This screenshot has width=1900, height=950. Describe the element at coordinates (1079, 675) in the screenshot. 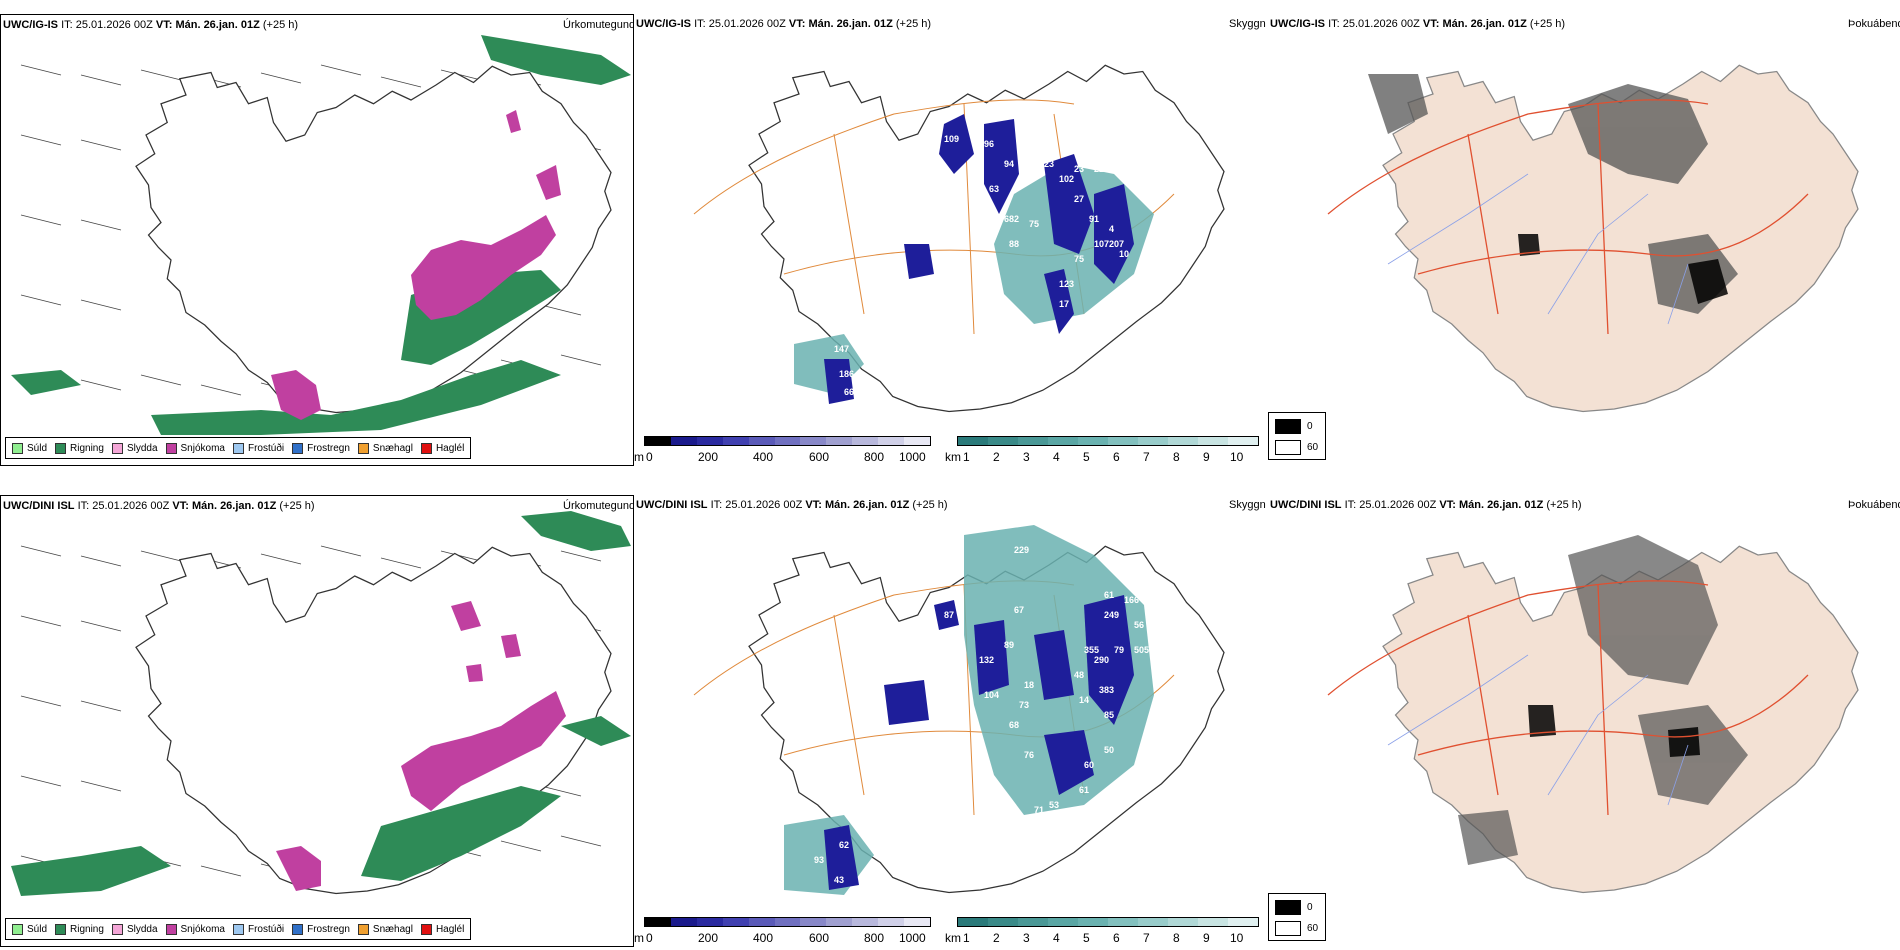

I see `visibility-height-label: 48` at that location.